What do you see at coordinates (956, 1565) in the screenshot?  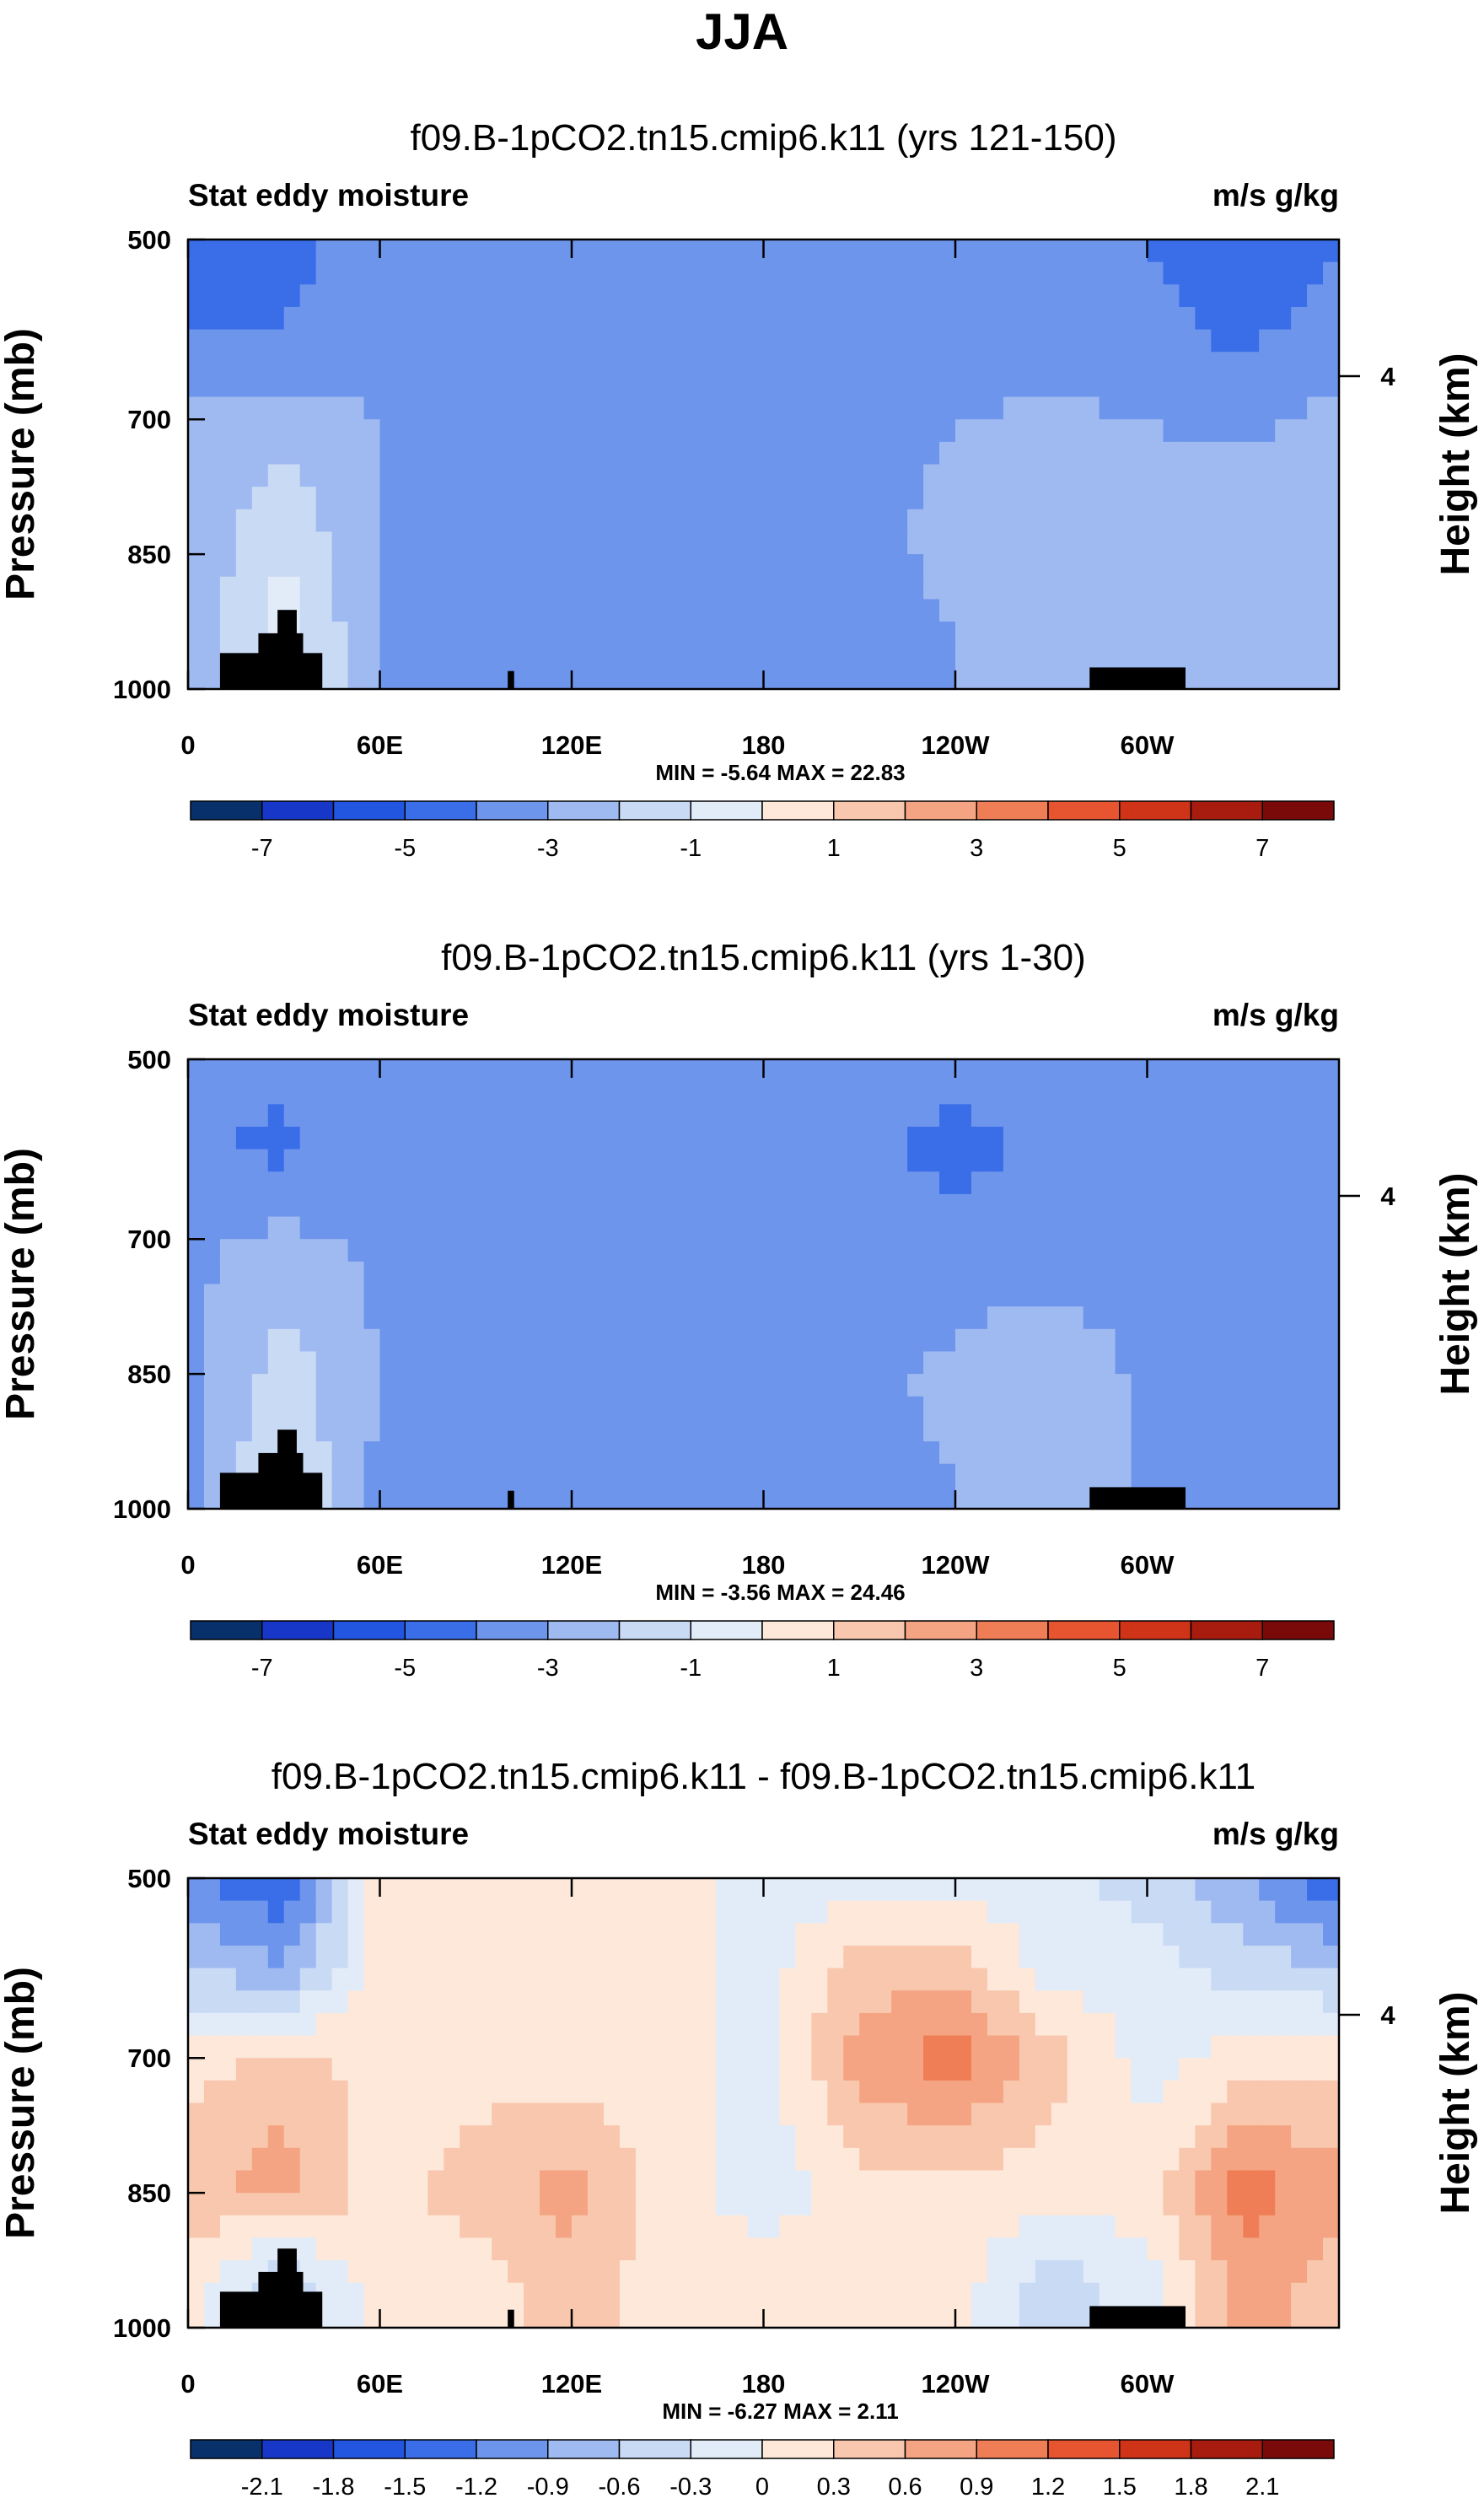 I see `x-tick-label: 120W` at bounding box center [956, 1565].